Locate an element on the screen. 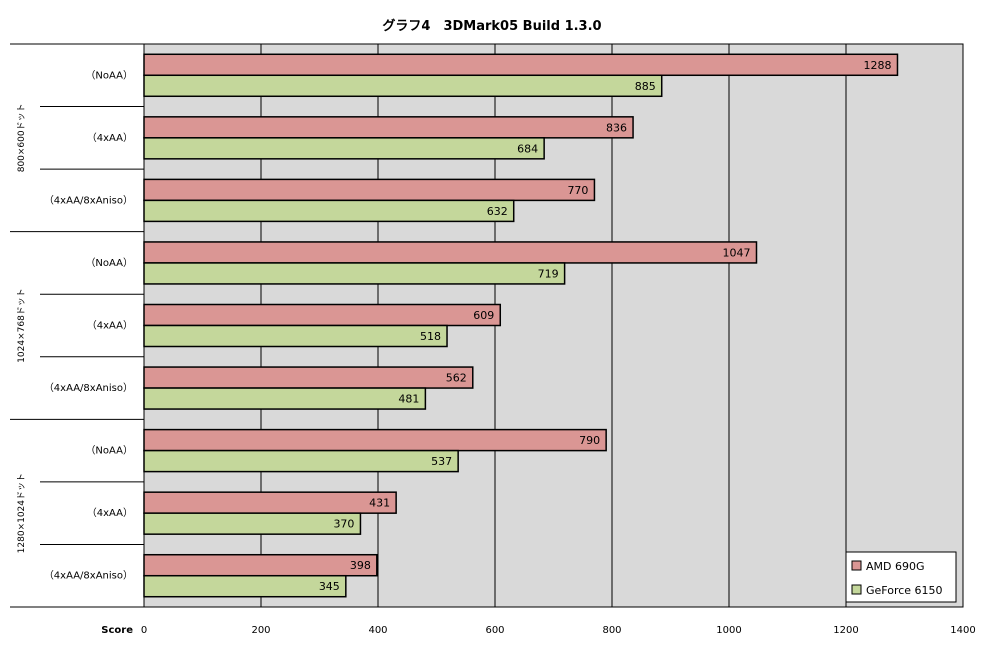 This screenshot has width=987, height=648. data-label: 790 is located at coordinates (589, 440).